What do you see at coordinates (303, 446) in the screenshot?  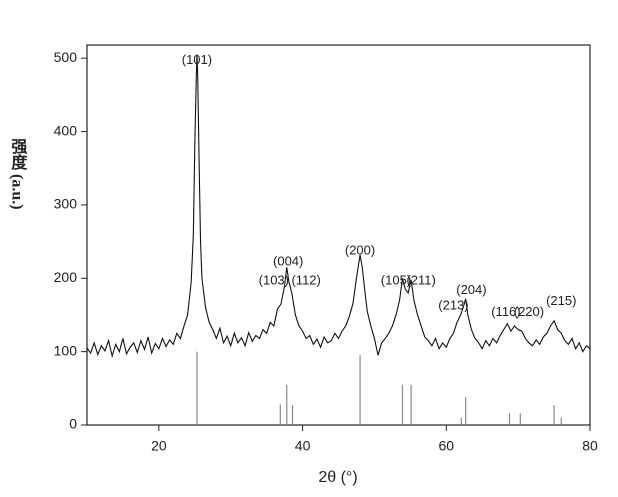 I see `x-tick-label: 40` at bounding box center [303, 446].